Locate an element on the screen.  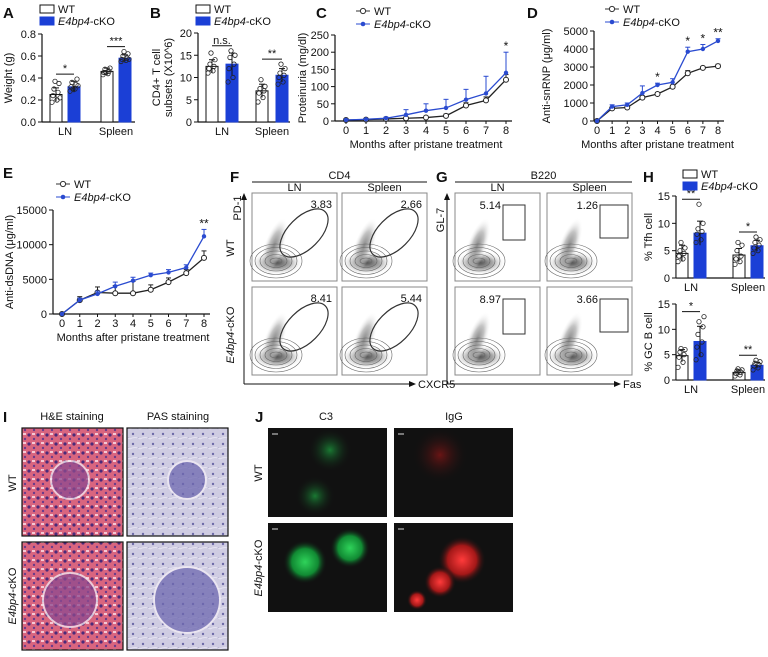
bar is located at coordinates (125, 90).